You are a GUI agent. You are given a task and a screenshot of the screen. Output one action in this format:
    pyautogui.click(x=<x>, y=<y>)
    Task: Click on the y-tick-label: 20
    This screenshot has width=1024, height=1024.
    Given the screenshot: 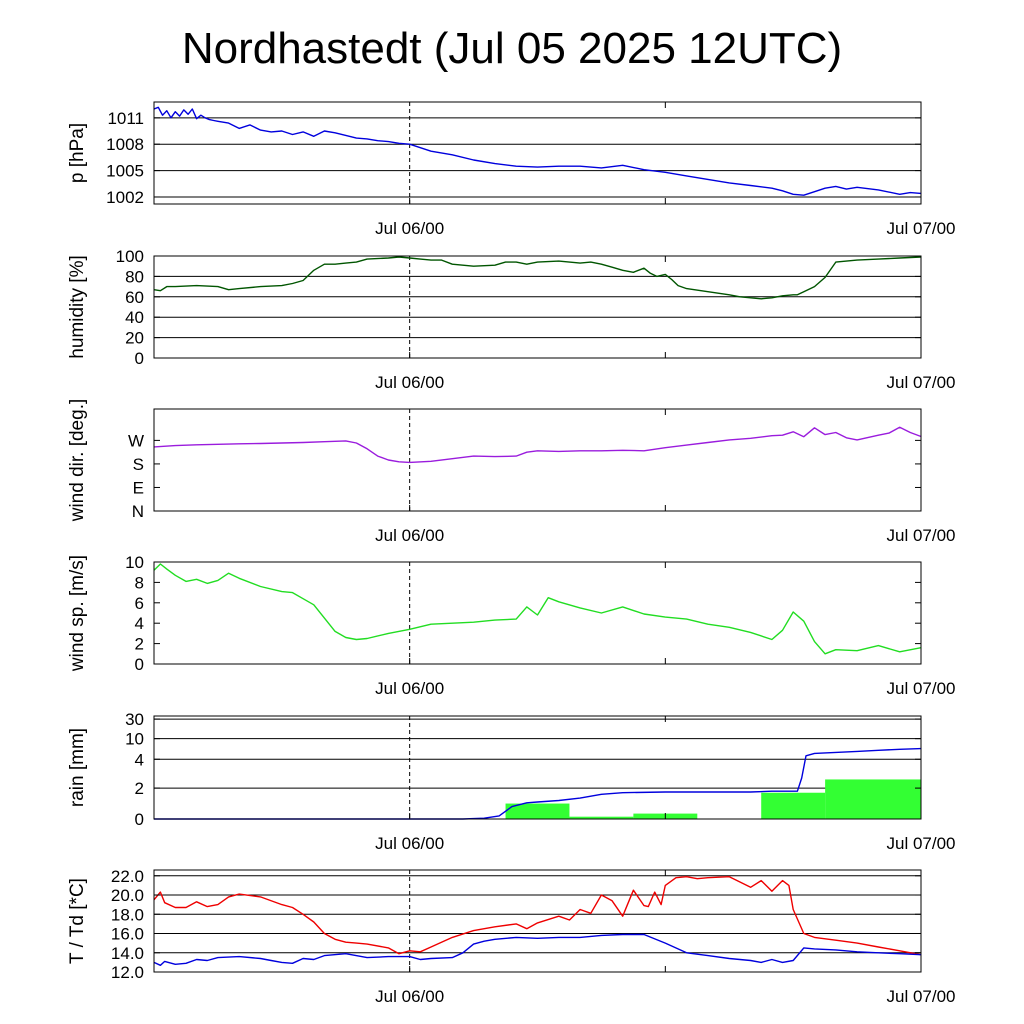 What is the action you would take?
    pyautogui.click(x=134, y=338)
    